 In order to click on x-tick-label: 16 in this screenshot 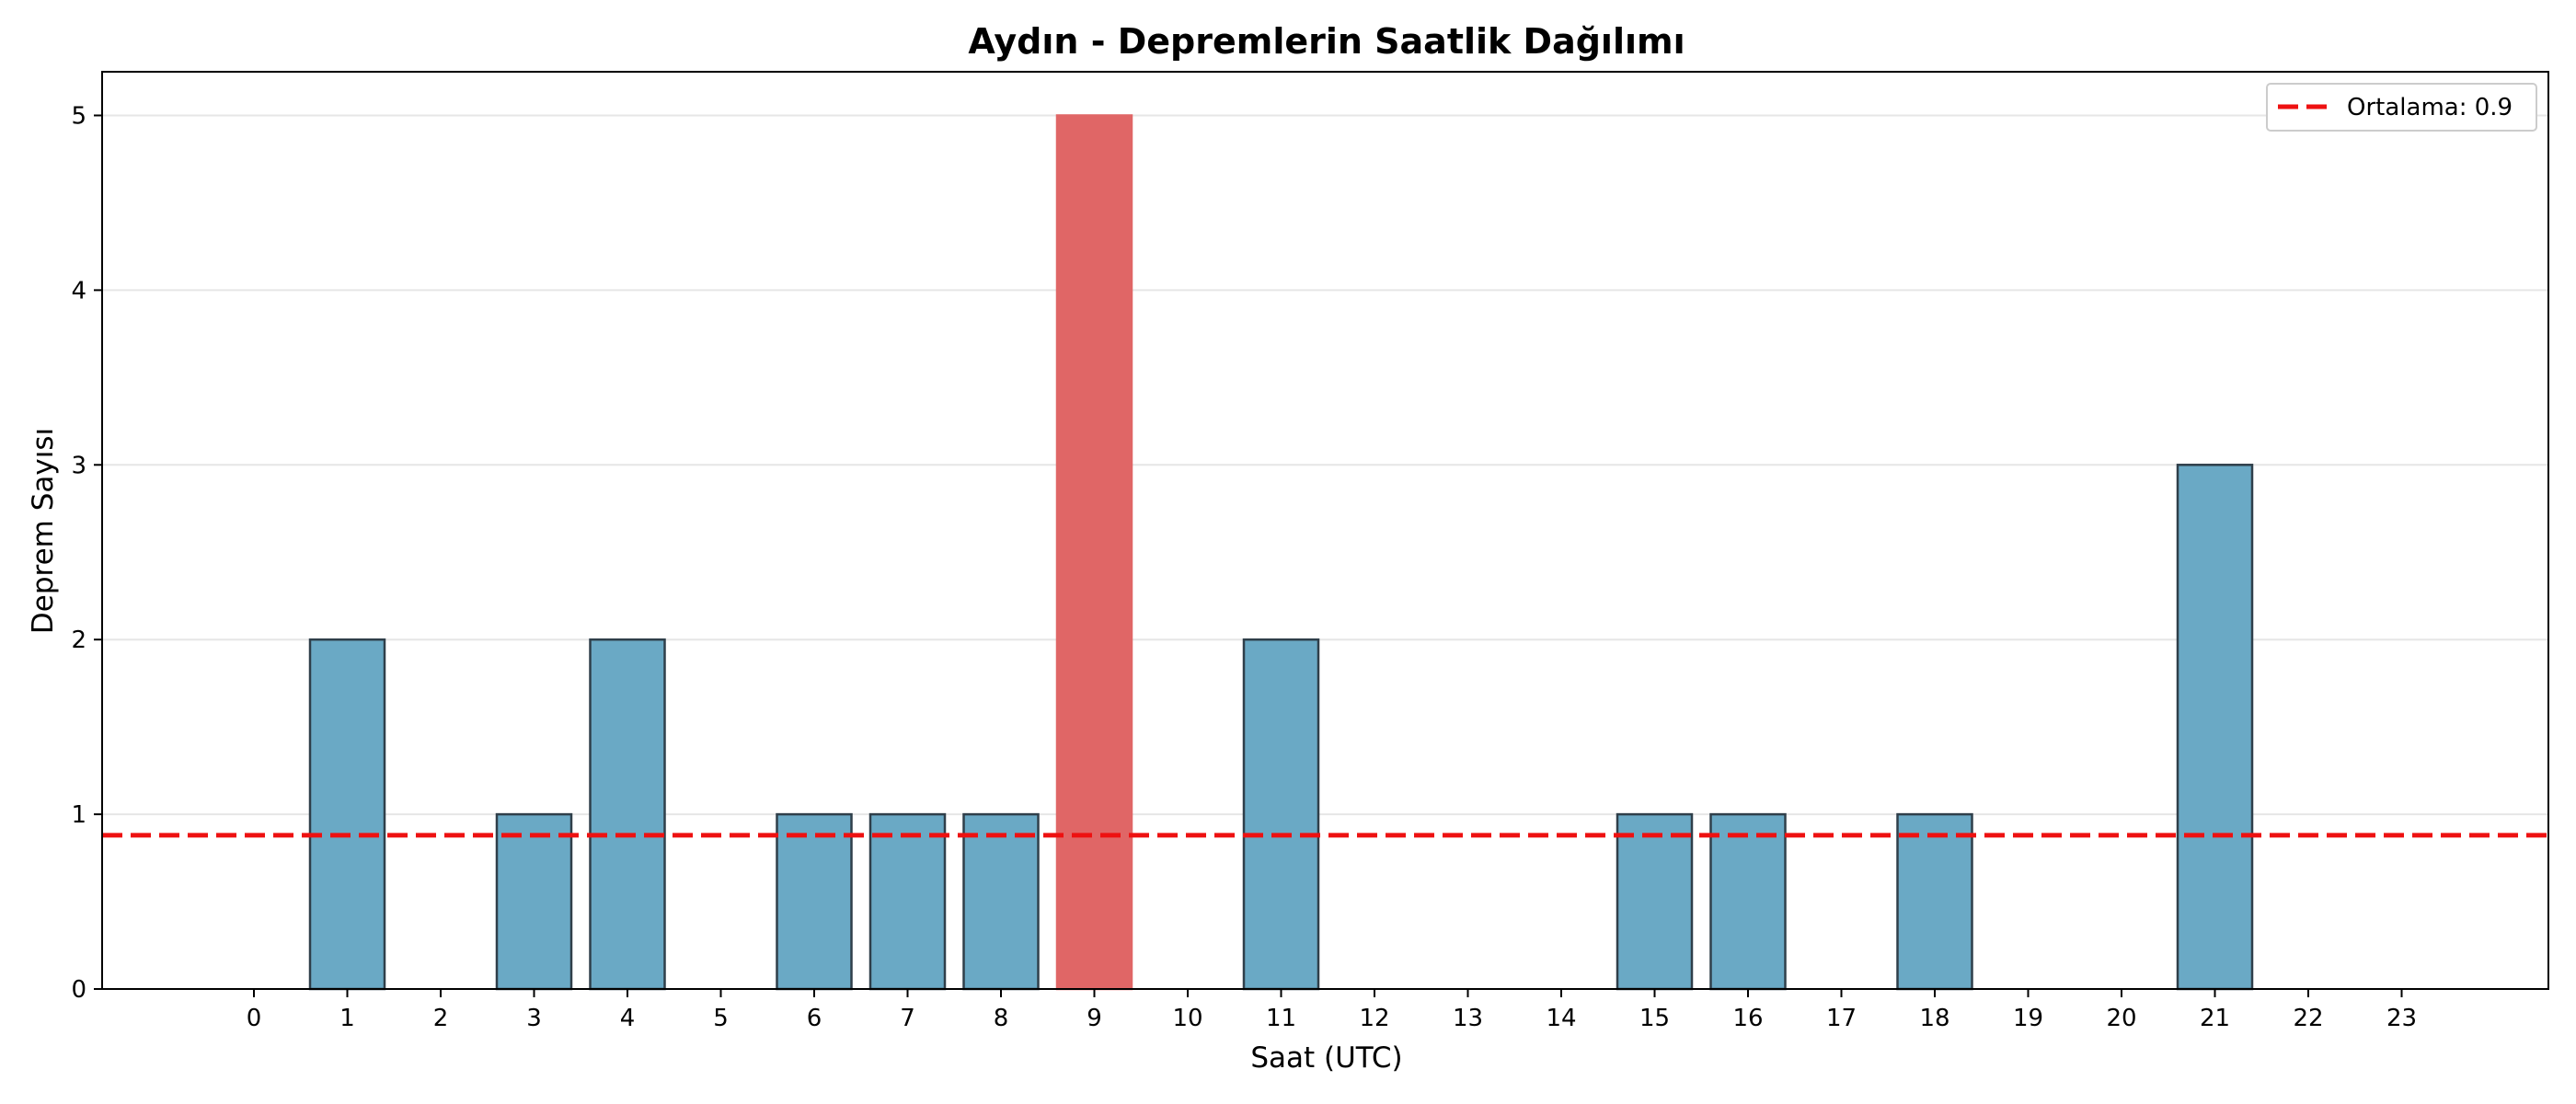, I will do `click(1747, 1018)`.